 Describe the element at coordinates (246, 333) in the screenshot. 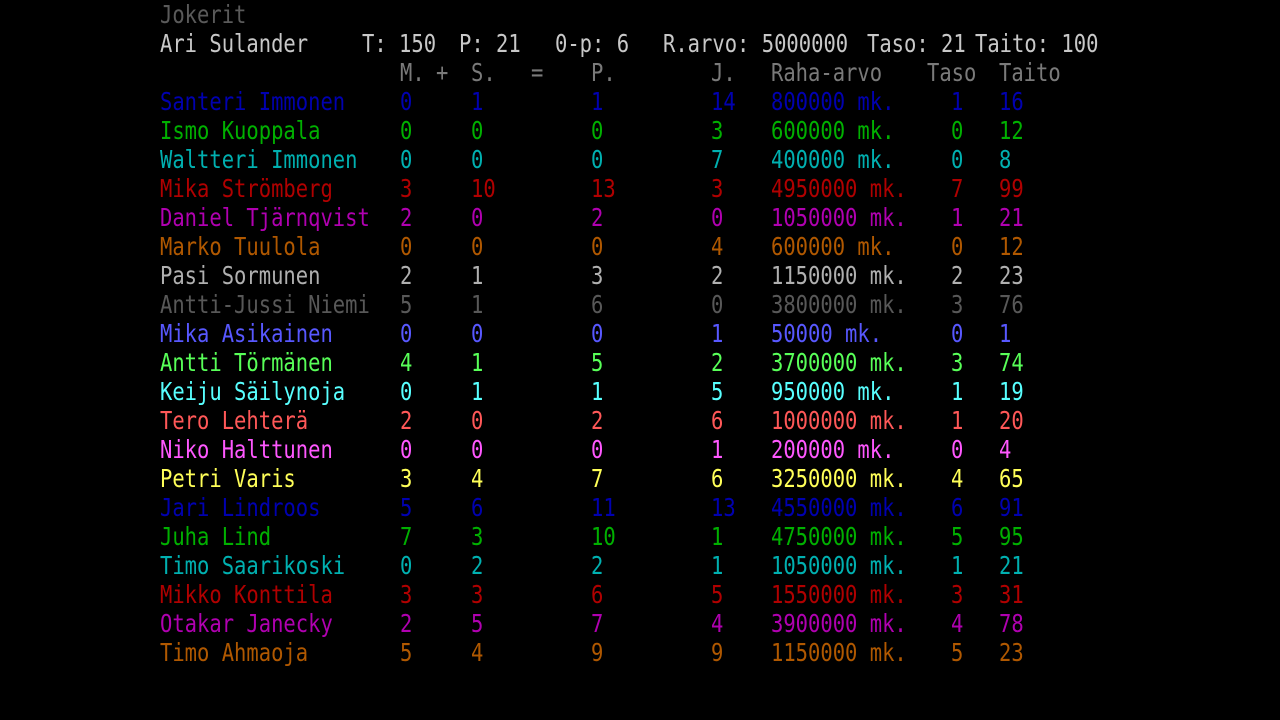

I see `player-name: Mika Asikainen` at that location.